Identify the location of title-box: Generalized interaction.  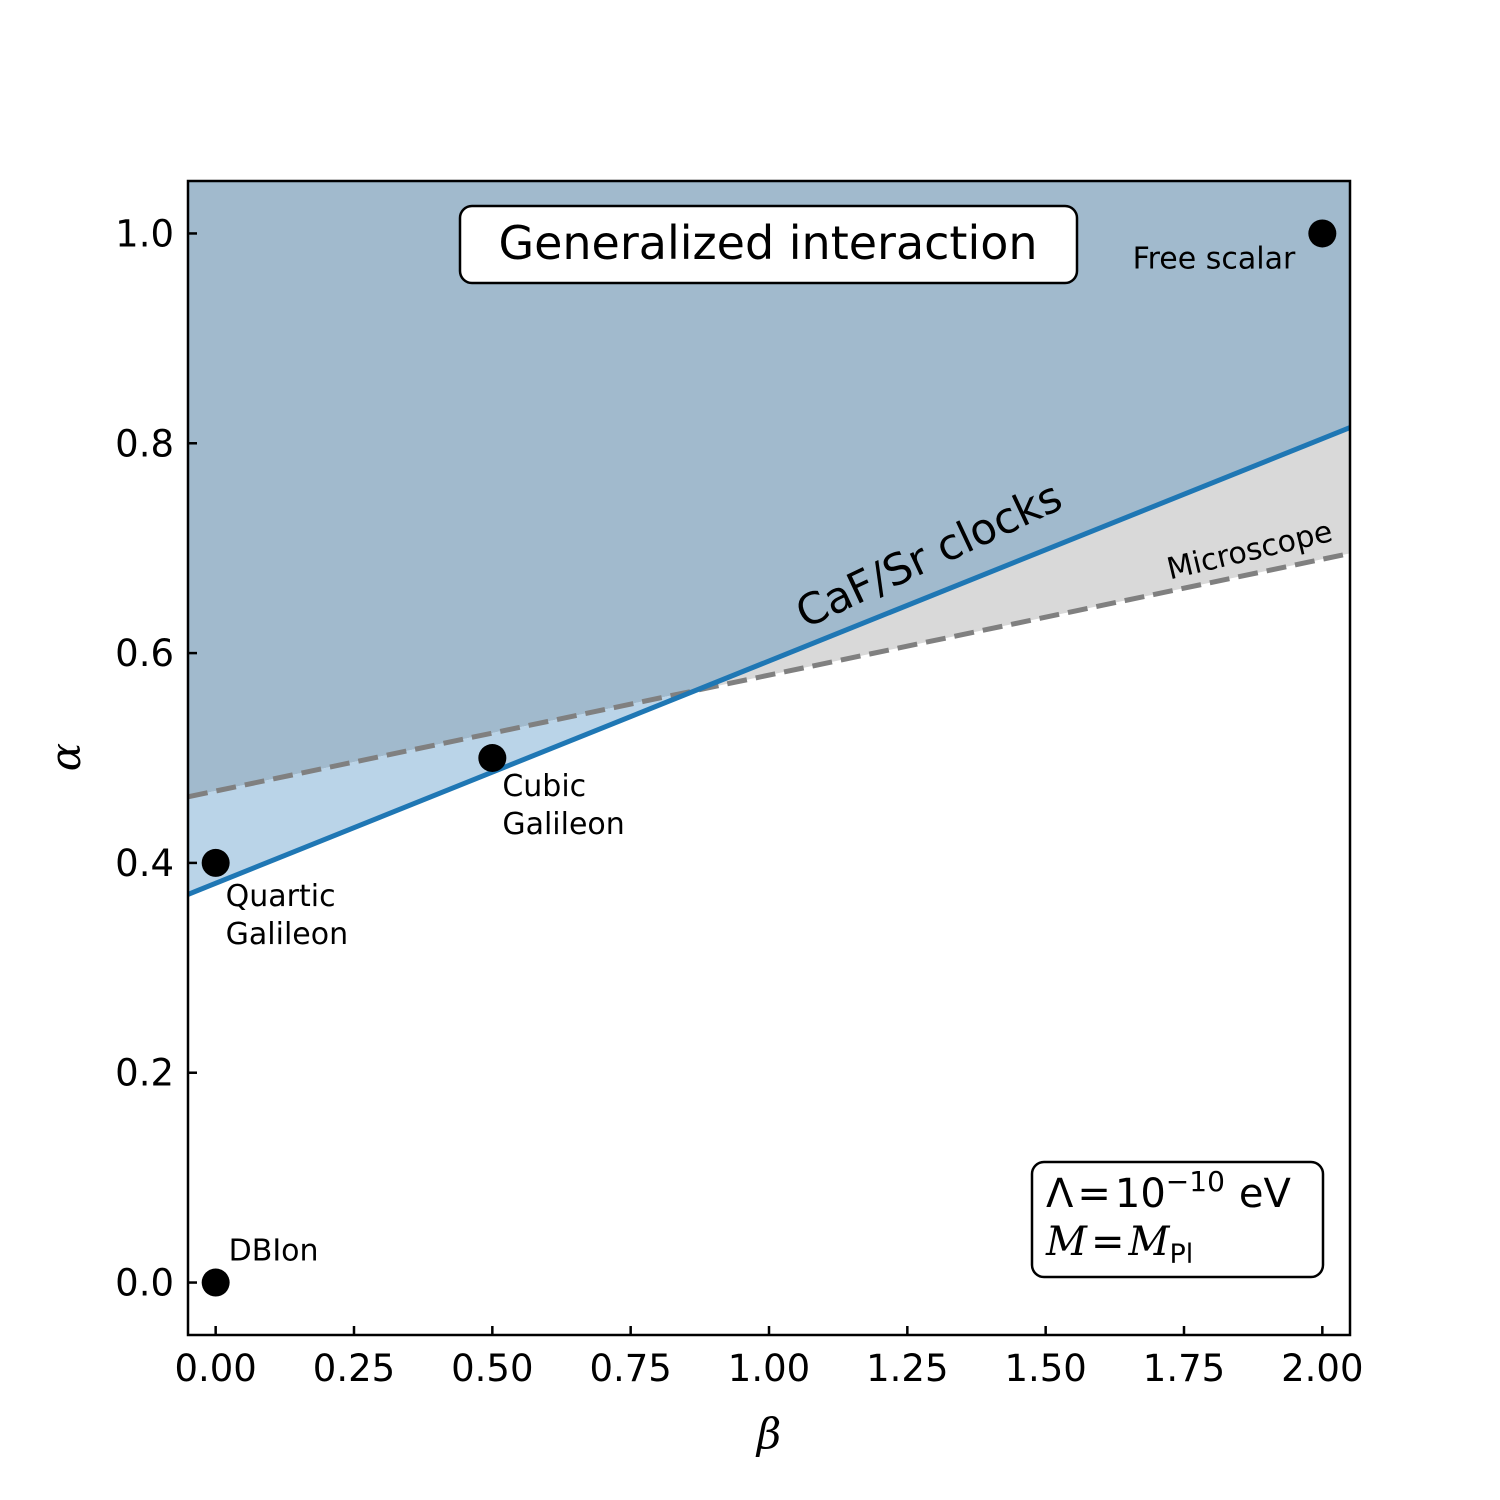
(768, 244).